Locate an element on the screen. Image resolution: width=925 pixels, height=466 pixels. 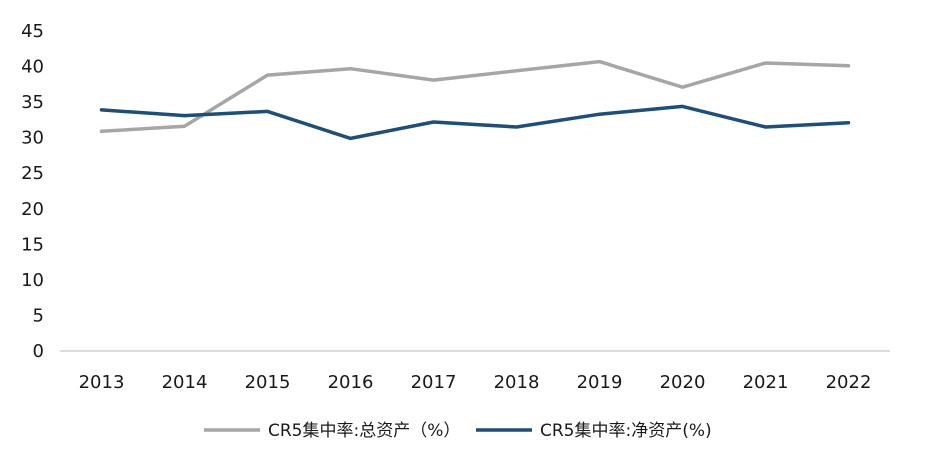
y-tick-label: 45 is located at coordinates (32, 31).